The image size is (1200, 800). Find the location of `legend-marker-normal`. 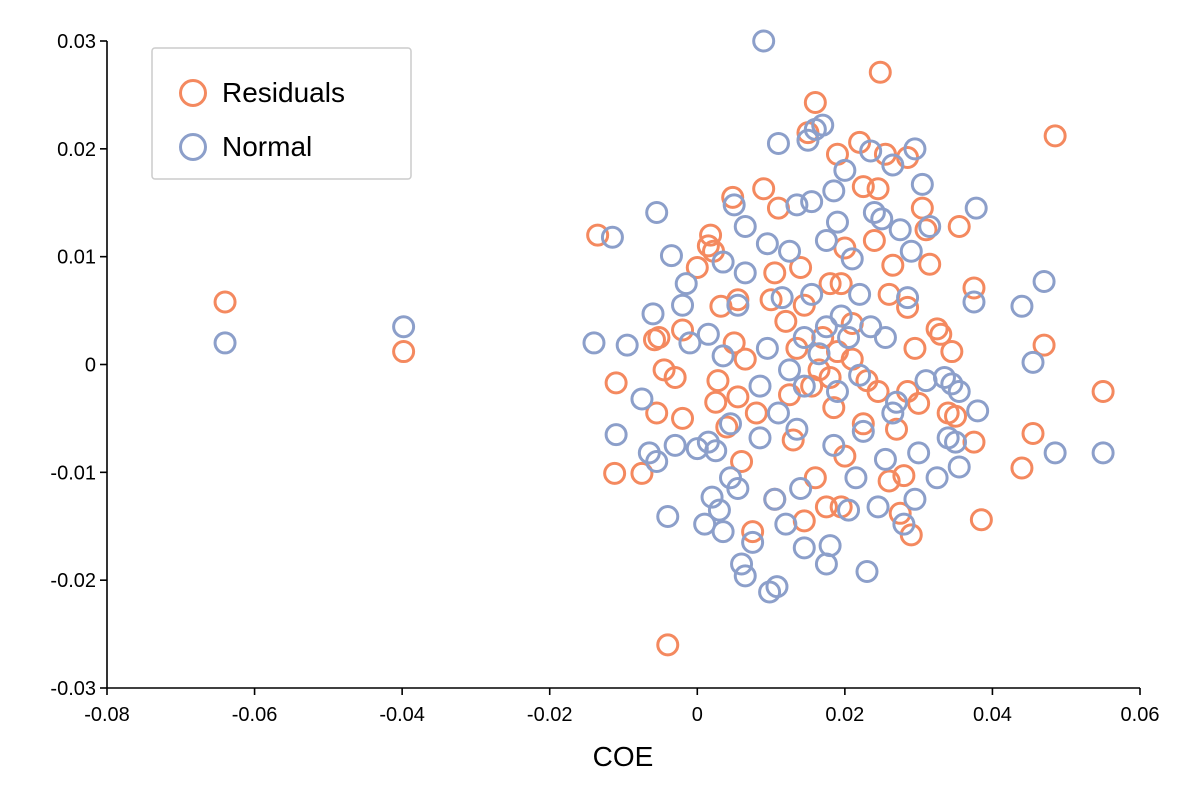

legend-marker-normal is located at coordinates (193, 147).